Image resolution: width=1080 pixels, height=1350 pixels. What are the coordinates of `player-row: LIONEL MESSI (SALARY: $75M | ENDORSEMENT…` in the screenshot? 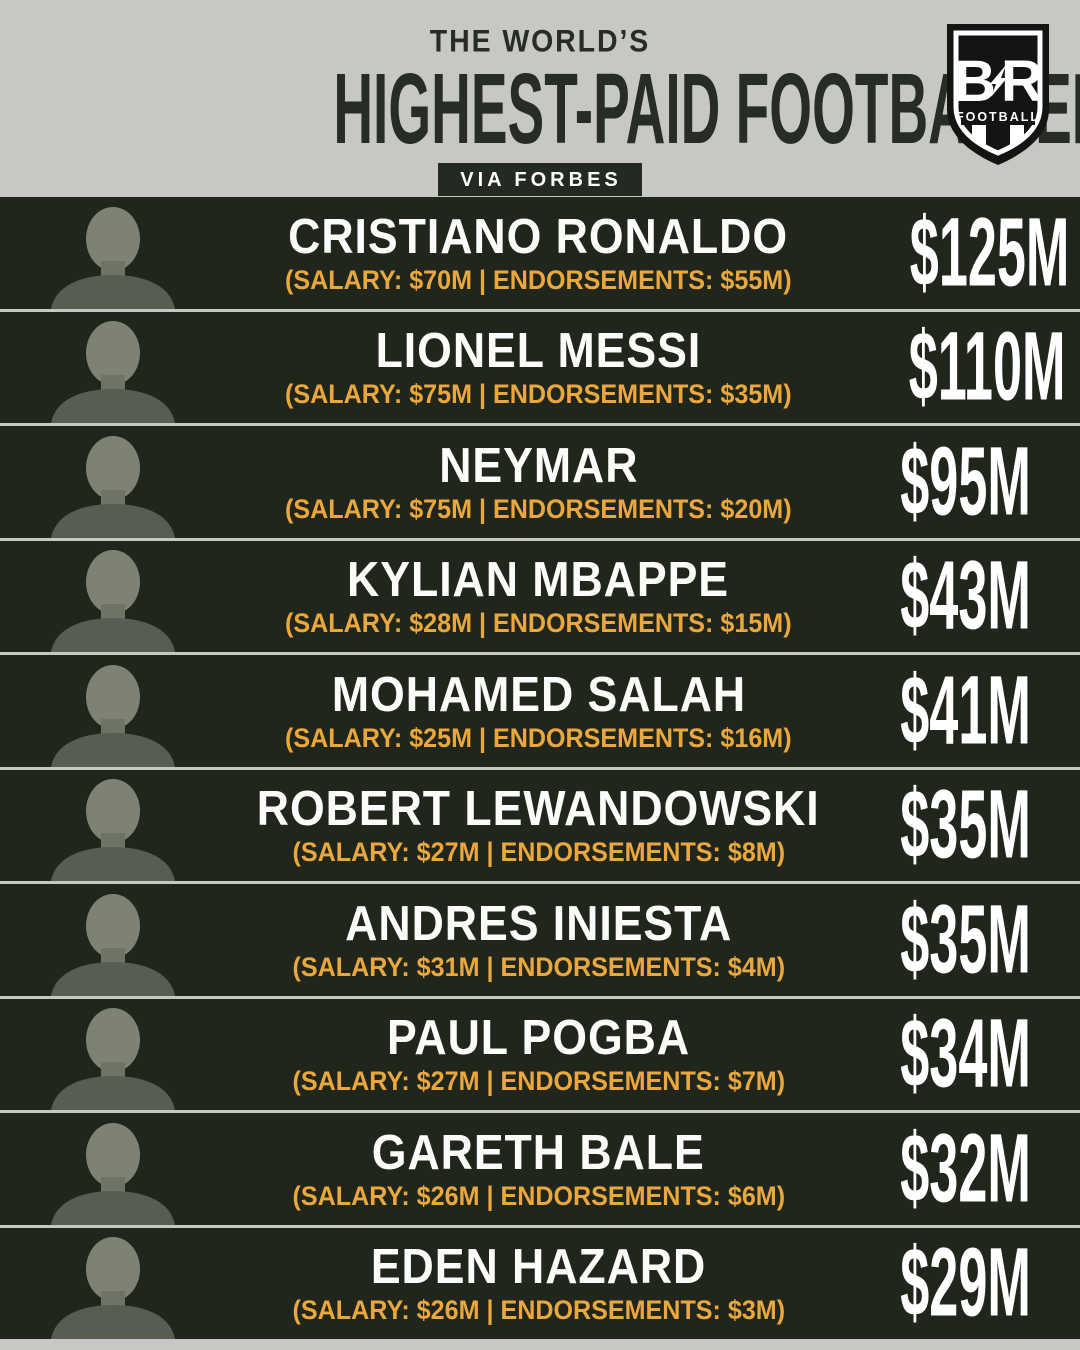 It's located at (540, 368).